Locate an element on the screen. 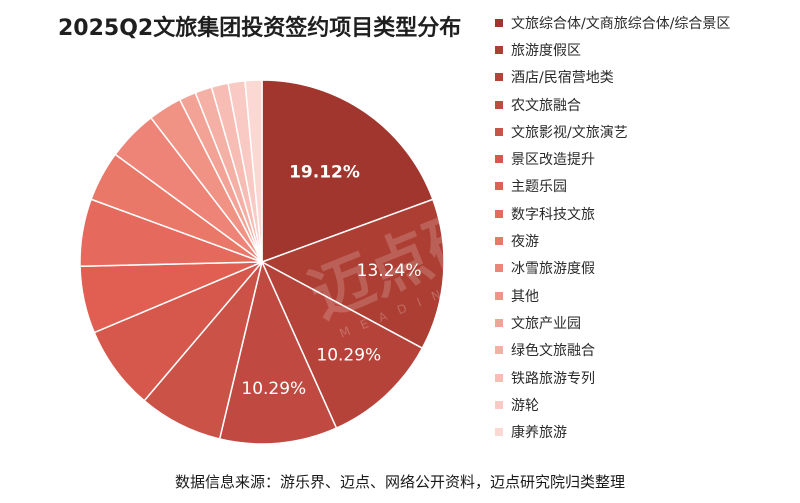 Image resolution: width=800 pixels, height=503 pixels. legend-label: 游轮 is located at coordinates (525, 405).